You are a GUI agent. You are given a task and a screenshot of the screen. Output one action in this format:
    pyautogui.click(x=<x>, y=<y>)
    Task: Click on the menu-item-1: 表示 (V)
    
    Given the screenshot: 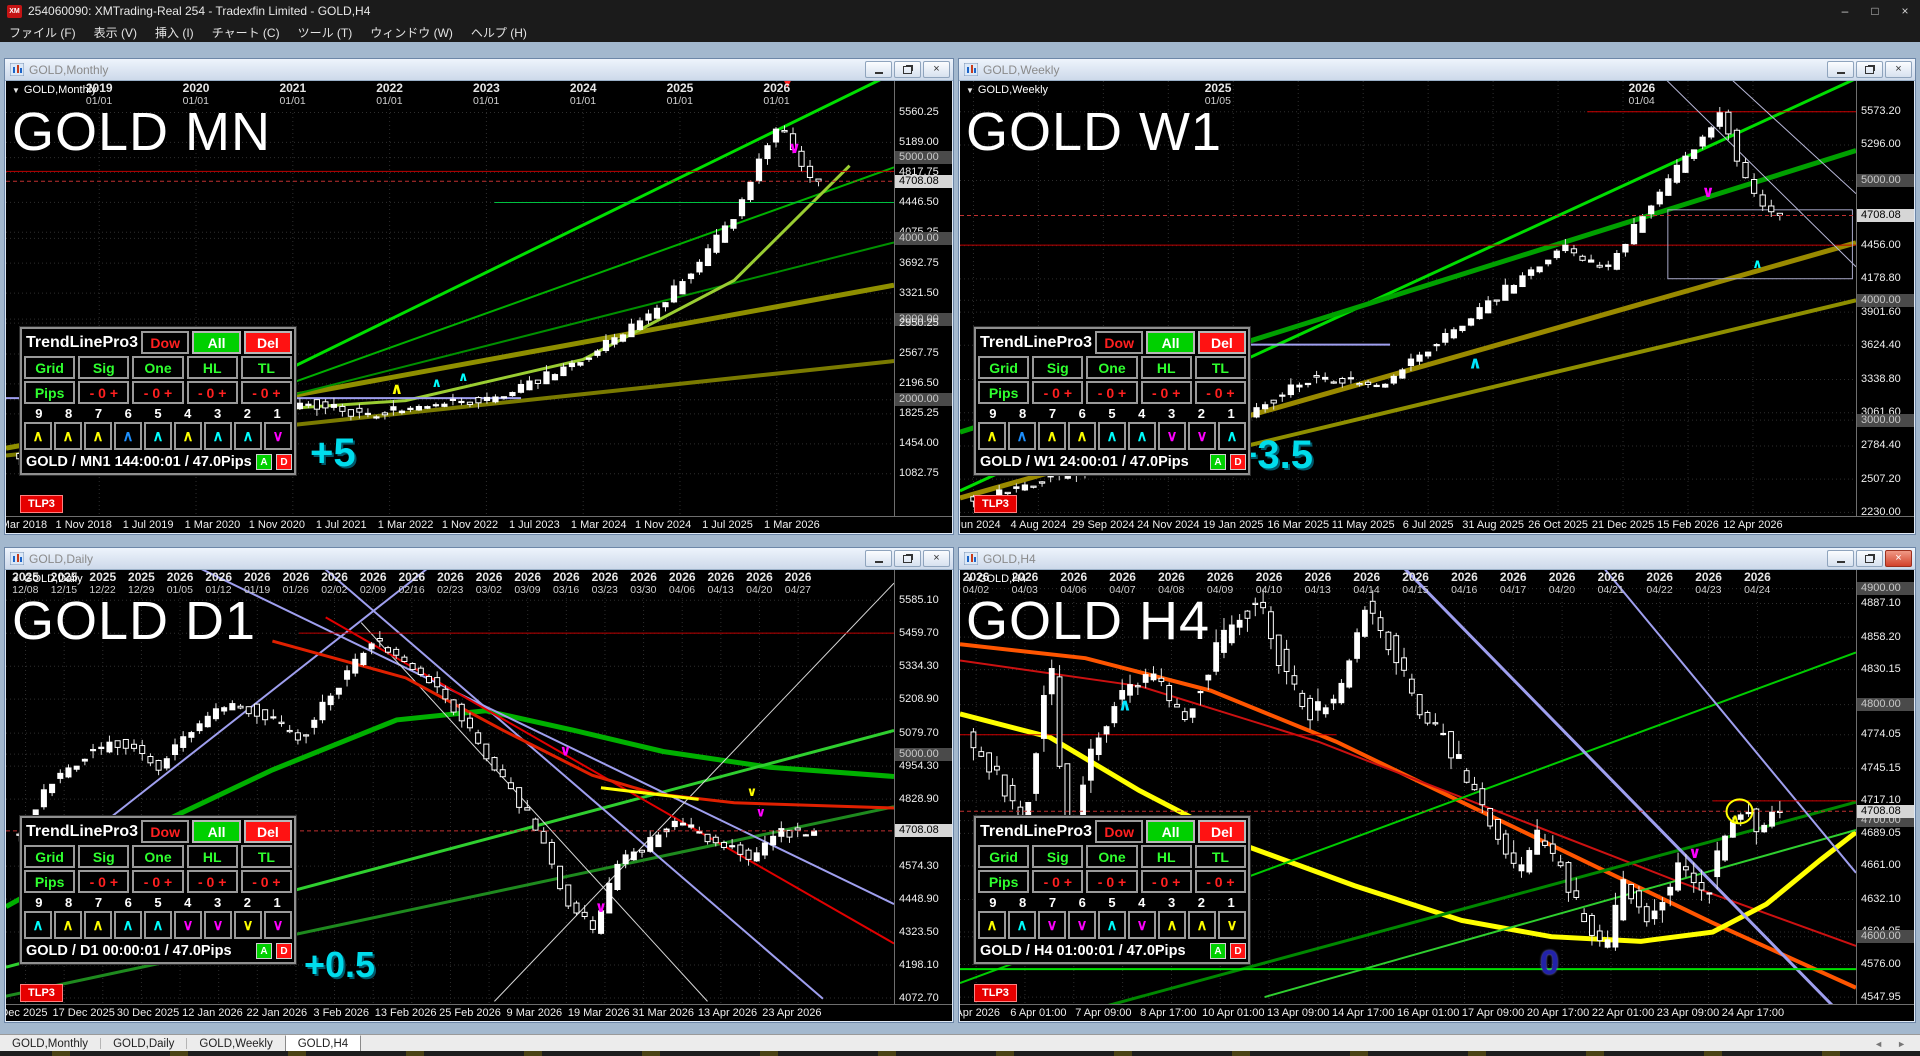 What is the action you would take?
    pyautogui.click(x=115, y=32)
    